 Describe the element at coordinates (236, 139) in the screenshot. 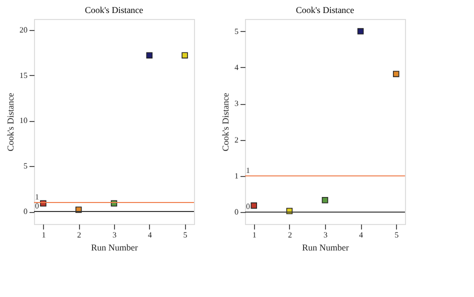

I see `y-tick-label: 2` at that location.